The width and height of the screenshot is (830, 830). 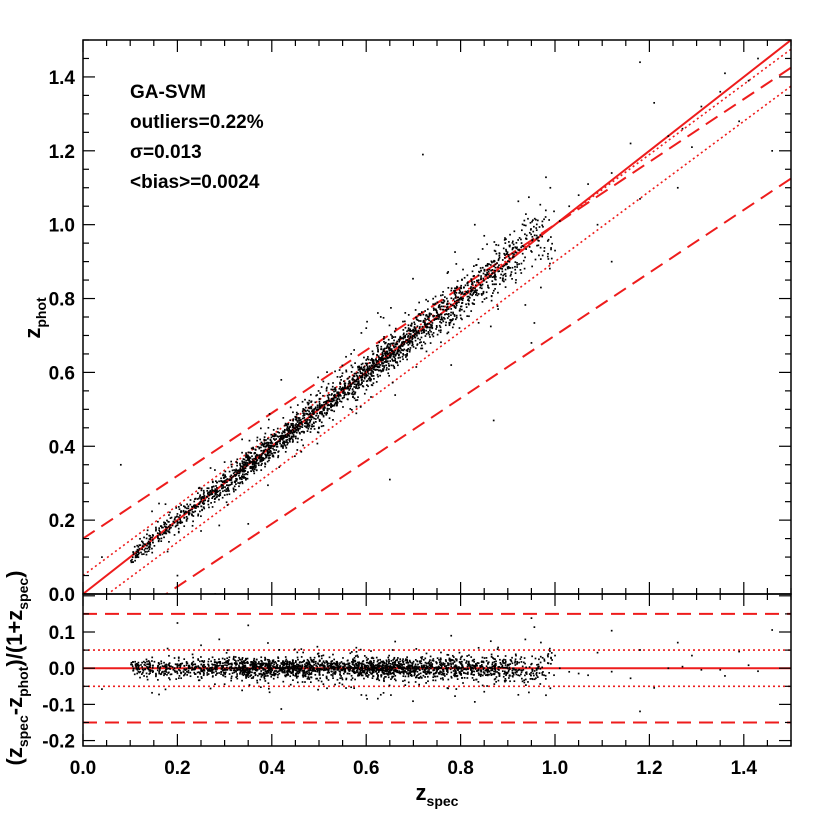 What do you see at coordinates (195, 182) in the screenshot?
I see `annotation-bias: <bias>=0.0024` at bounding box center [195, 182].